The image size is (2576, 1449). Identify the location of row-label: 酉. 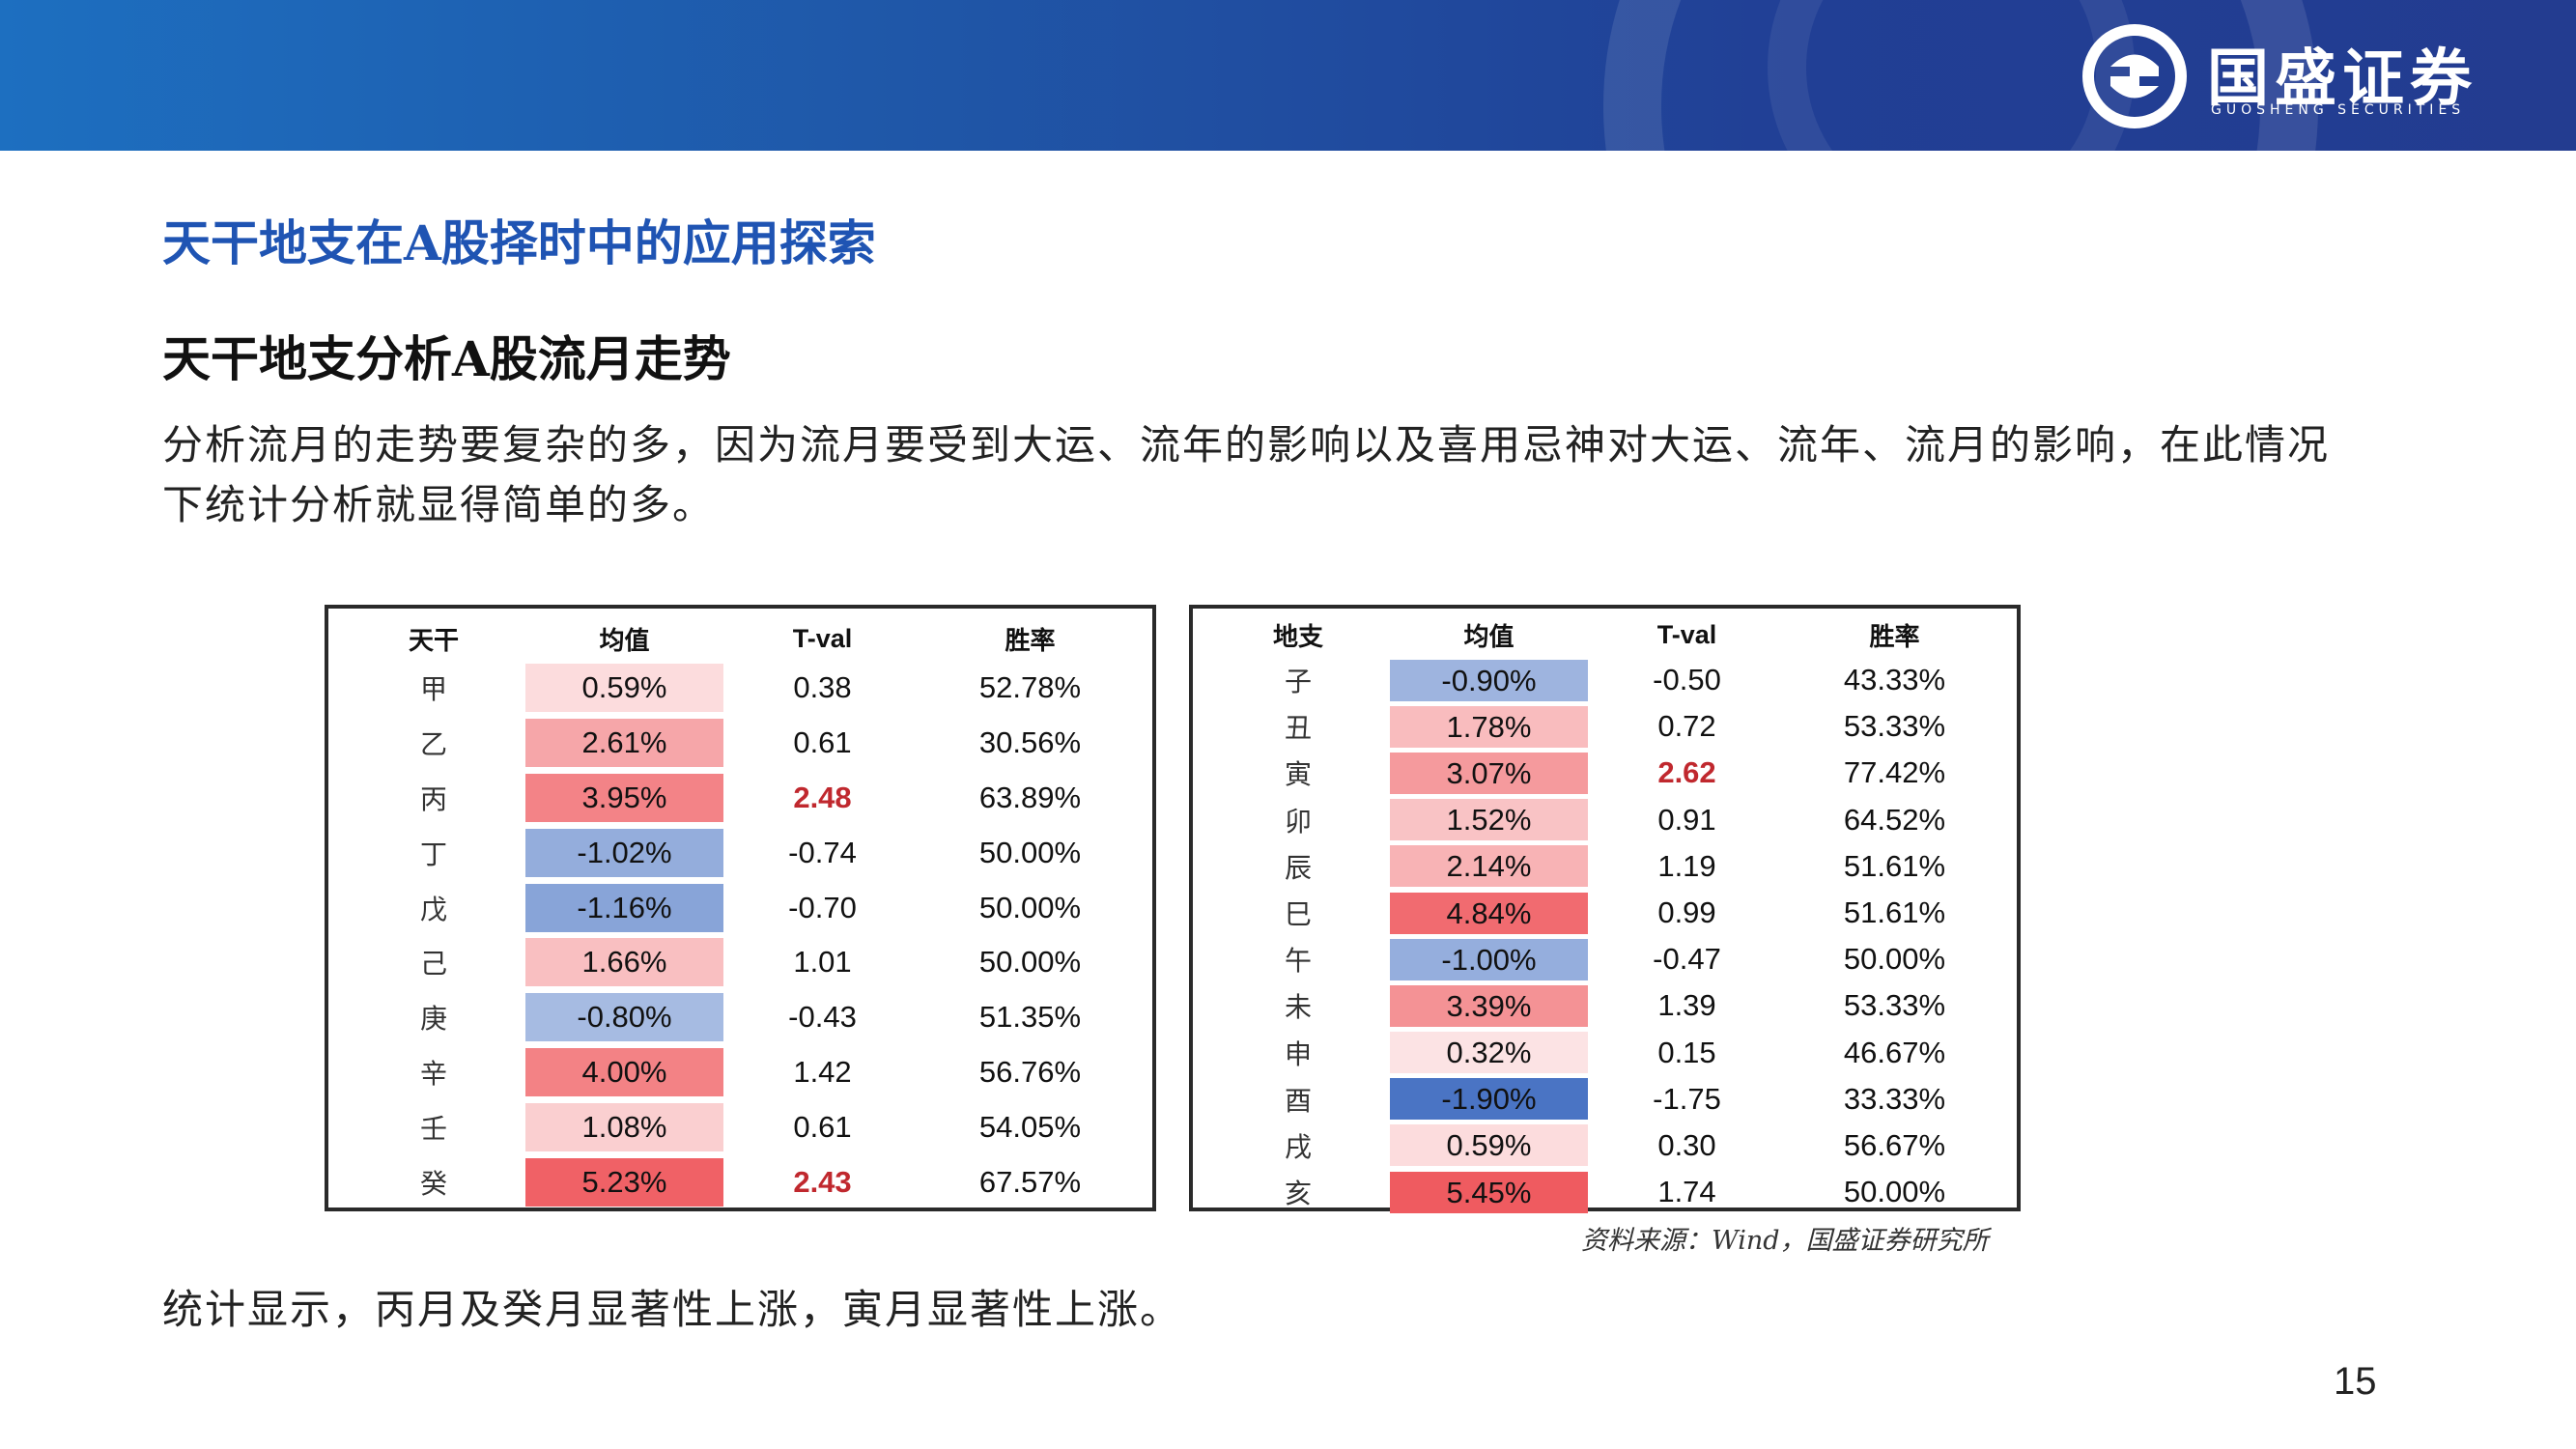
(1298, 1100).